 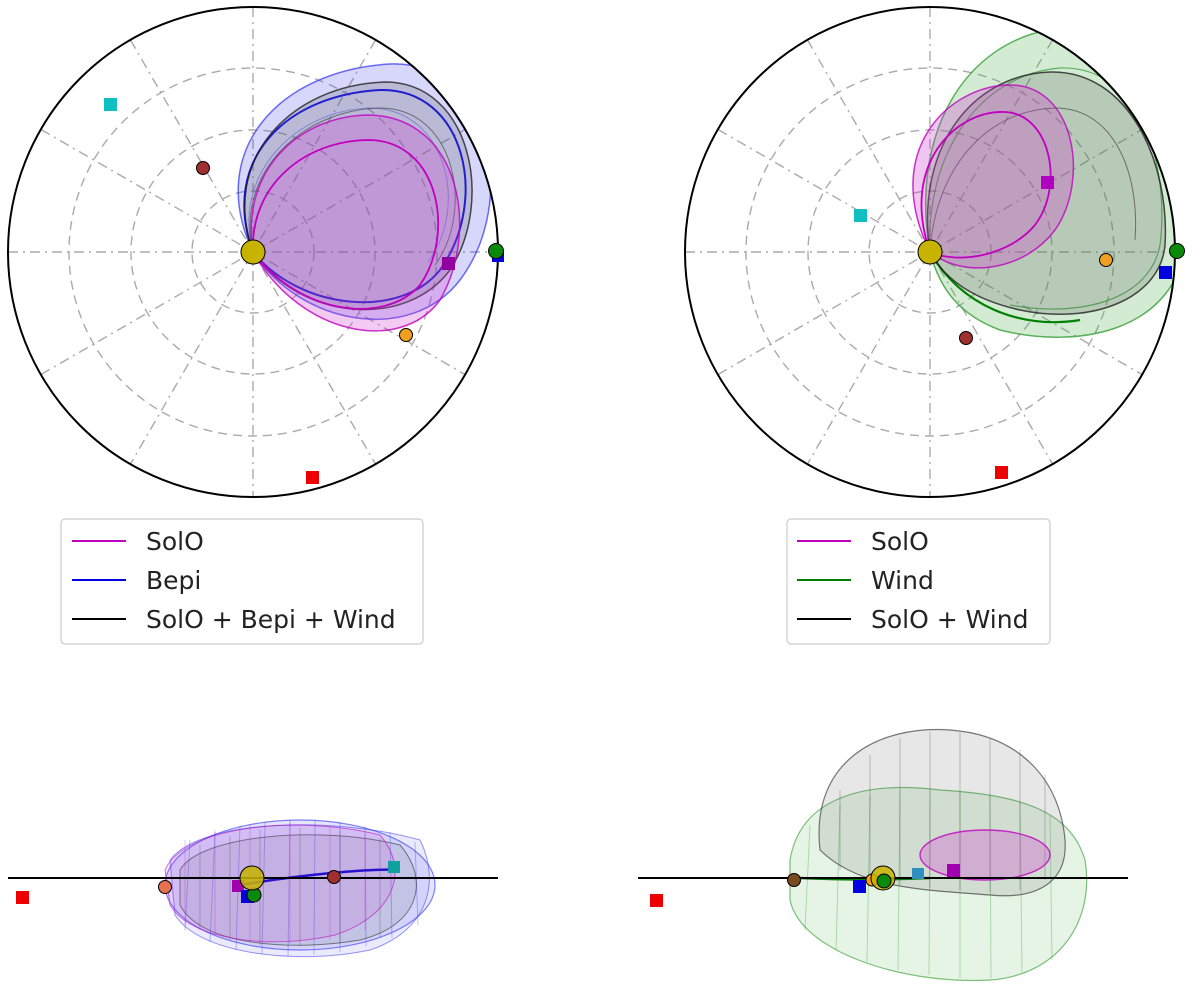 I want to click on combined-flux-rope-left, so click(x=358, y=196).